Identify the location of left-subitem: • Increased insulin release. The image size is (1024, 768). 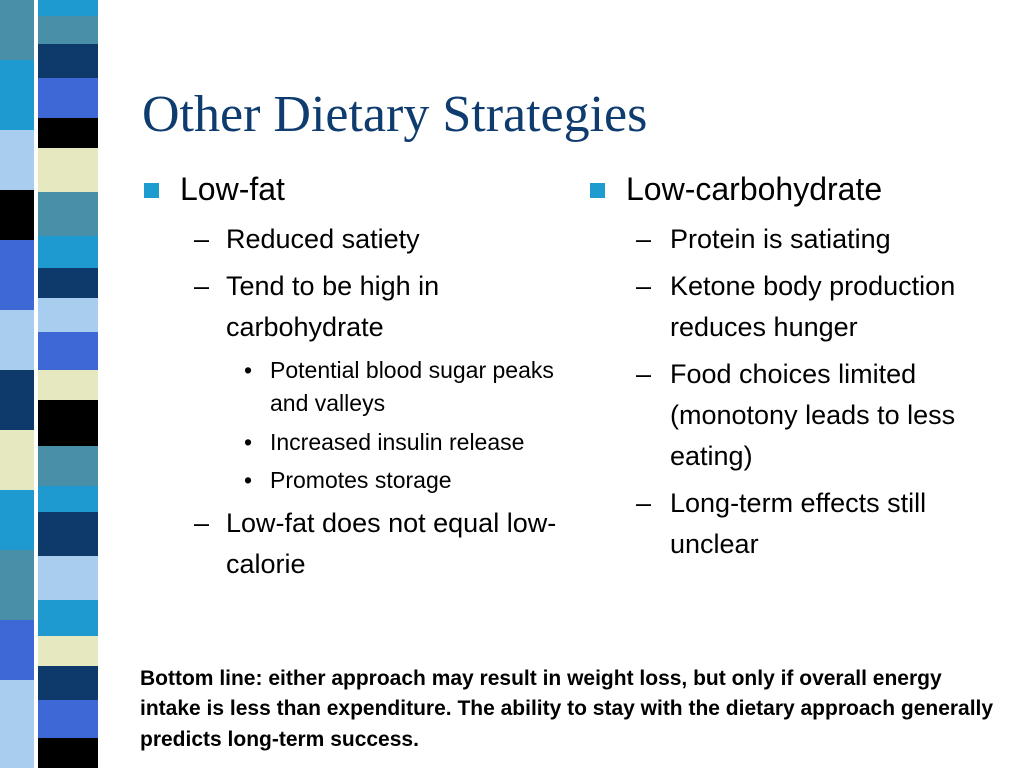
(352, 442).